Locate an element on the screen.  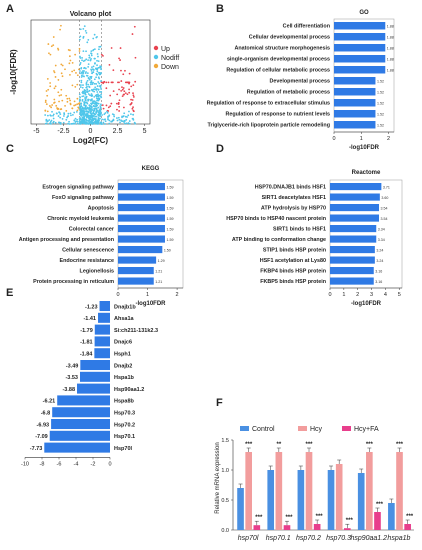
reactome-category-label: ATP binding to conformation change is located at coordinates (279, 240).